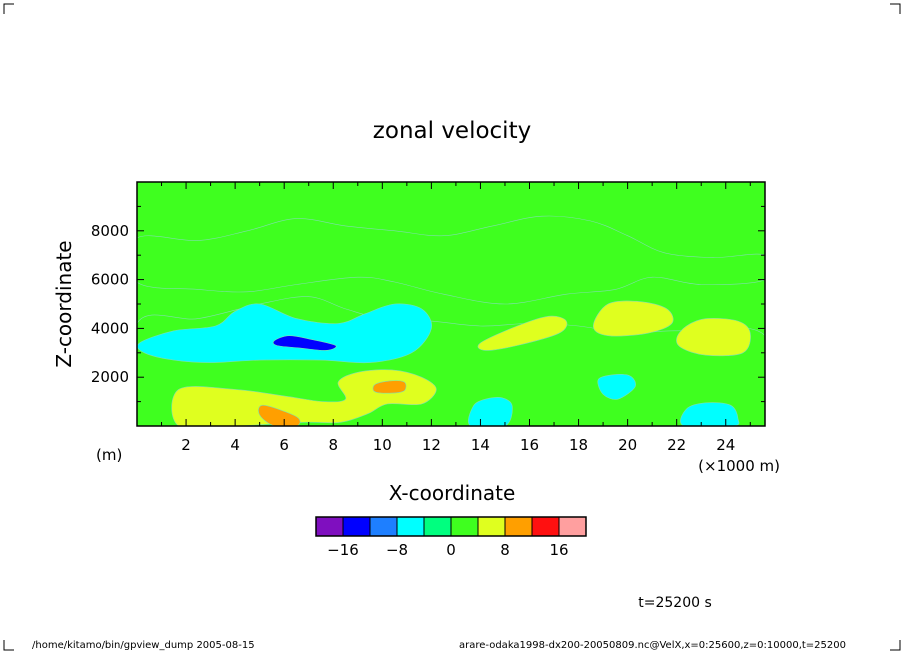  What do you see at coordinates (676, 445) in the screenshot?
I see `x-tick-label-10: 22` at bounding box center [676, 445].